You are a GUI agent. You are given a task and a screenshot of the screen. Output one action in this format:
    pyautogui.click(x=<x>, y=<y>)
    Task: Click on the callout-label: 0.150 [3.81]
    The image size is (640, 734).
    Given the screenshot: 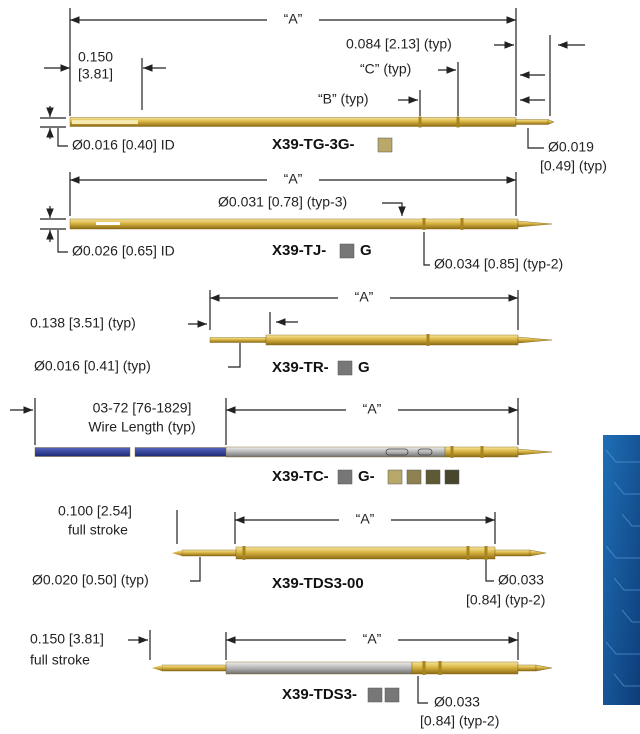 What is the action you would take?
    pyautogui.click(x=67, y=639)
    